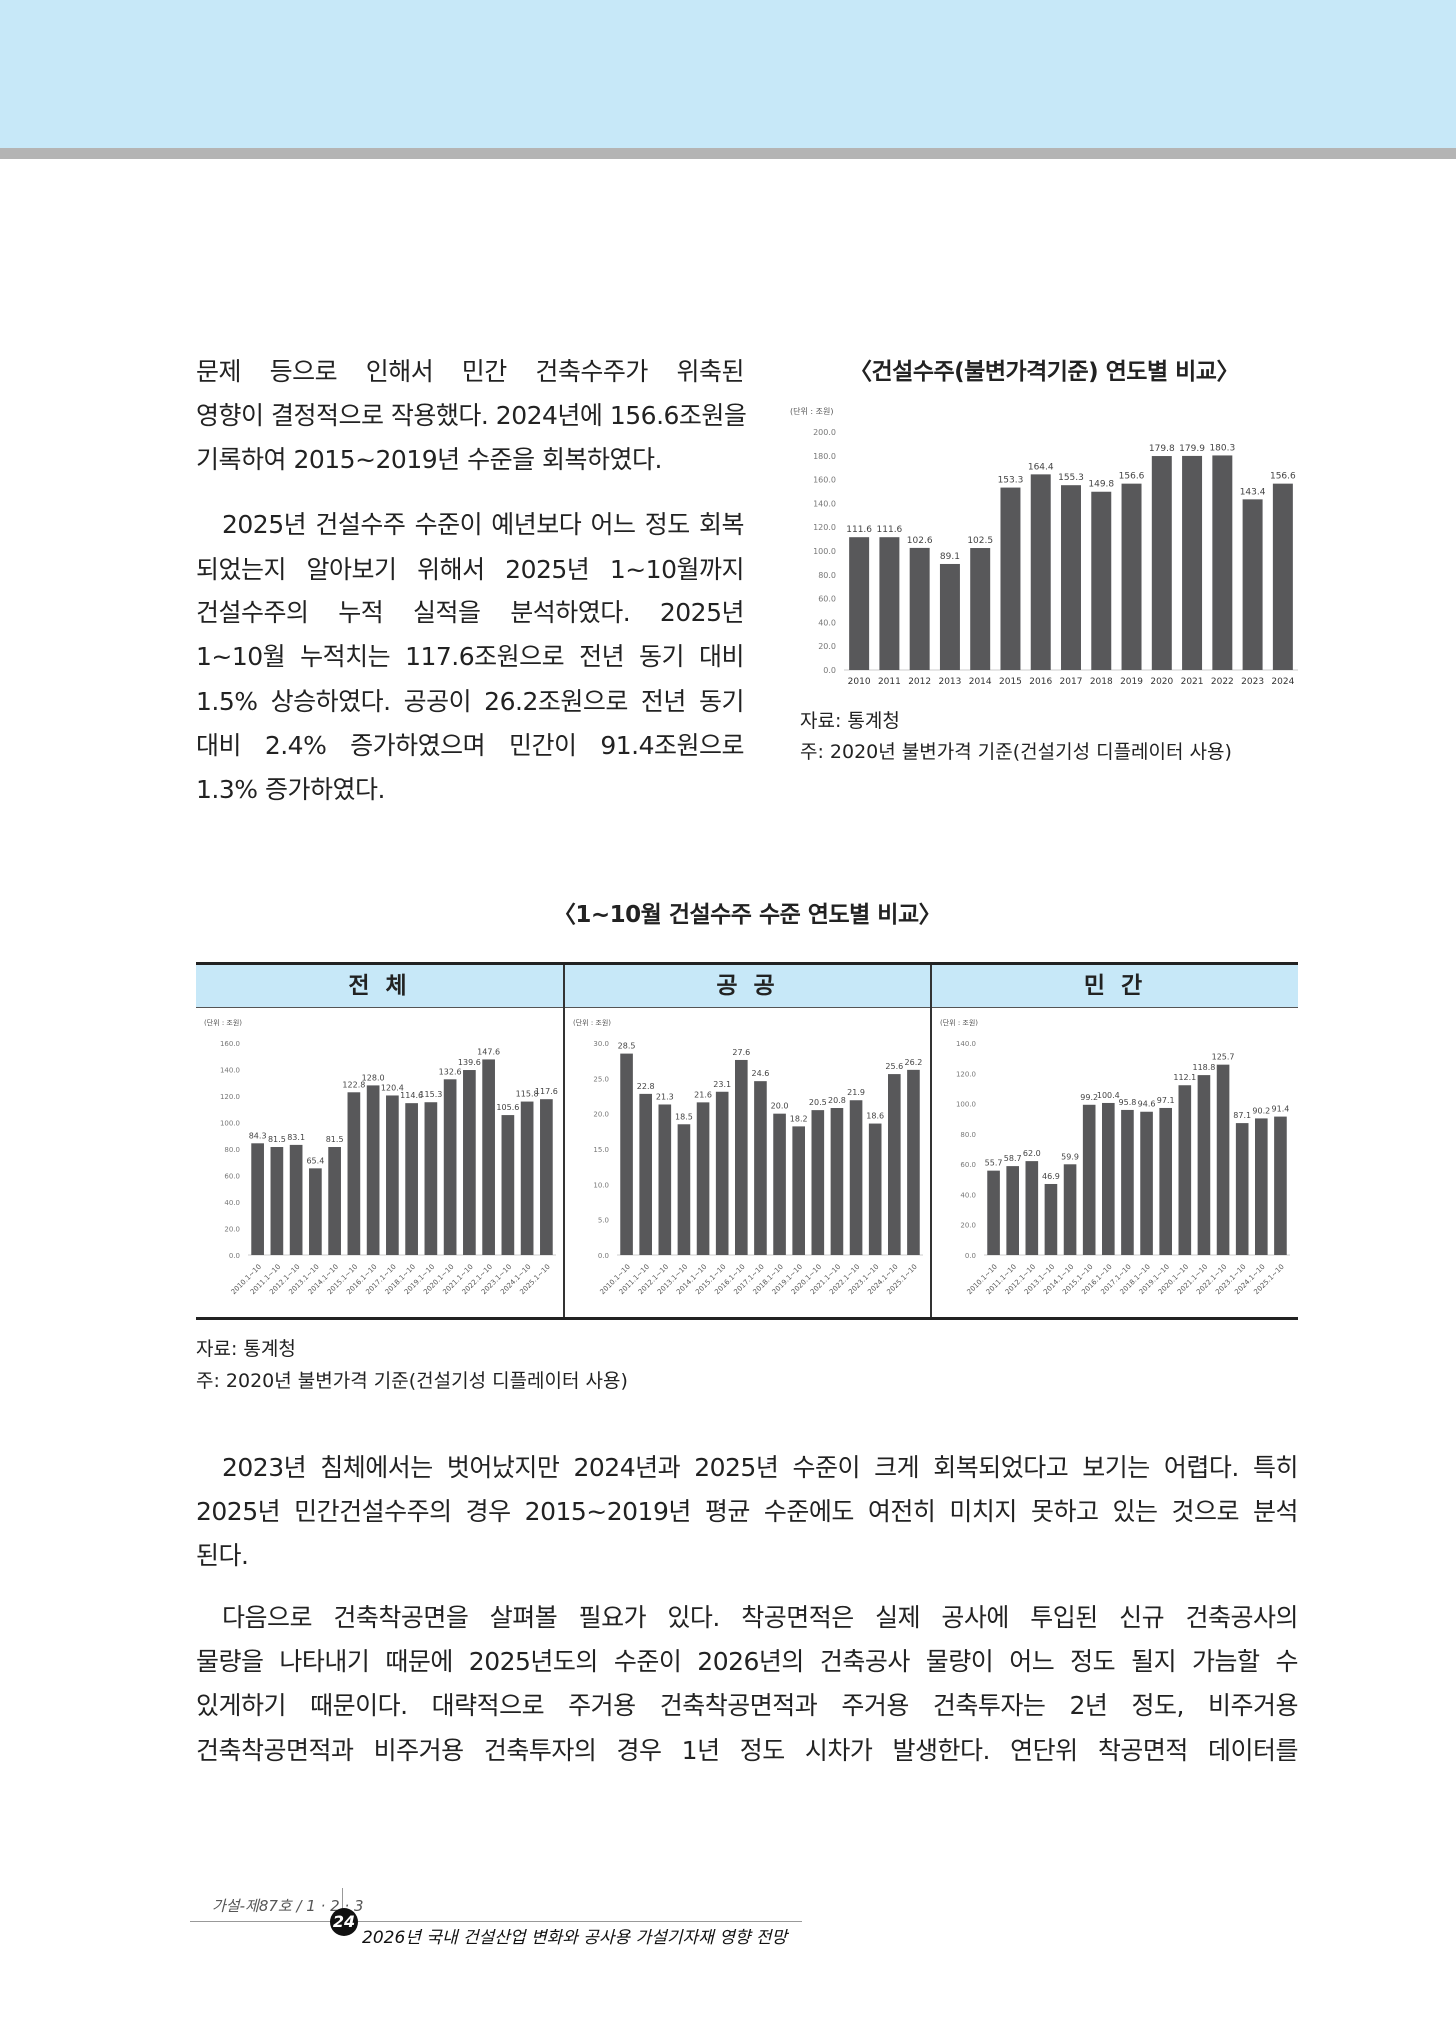 The width and height of the screenshot is (1456, 2025). I want to click on data-label: 20.5, so click(818, 1102).